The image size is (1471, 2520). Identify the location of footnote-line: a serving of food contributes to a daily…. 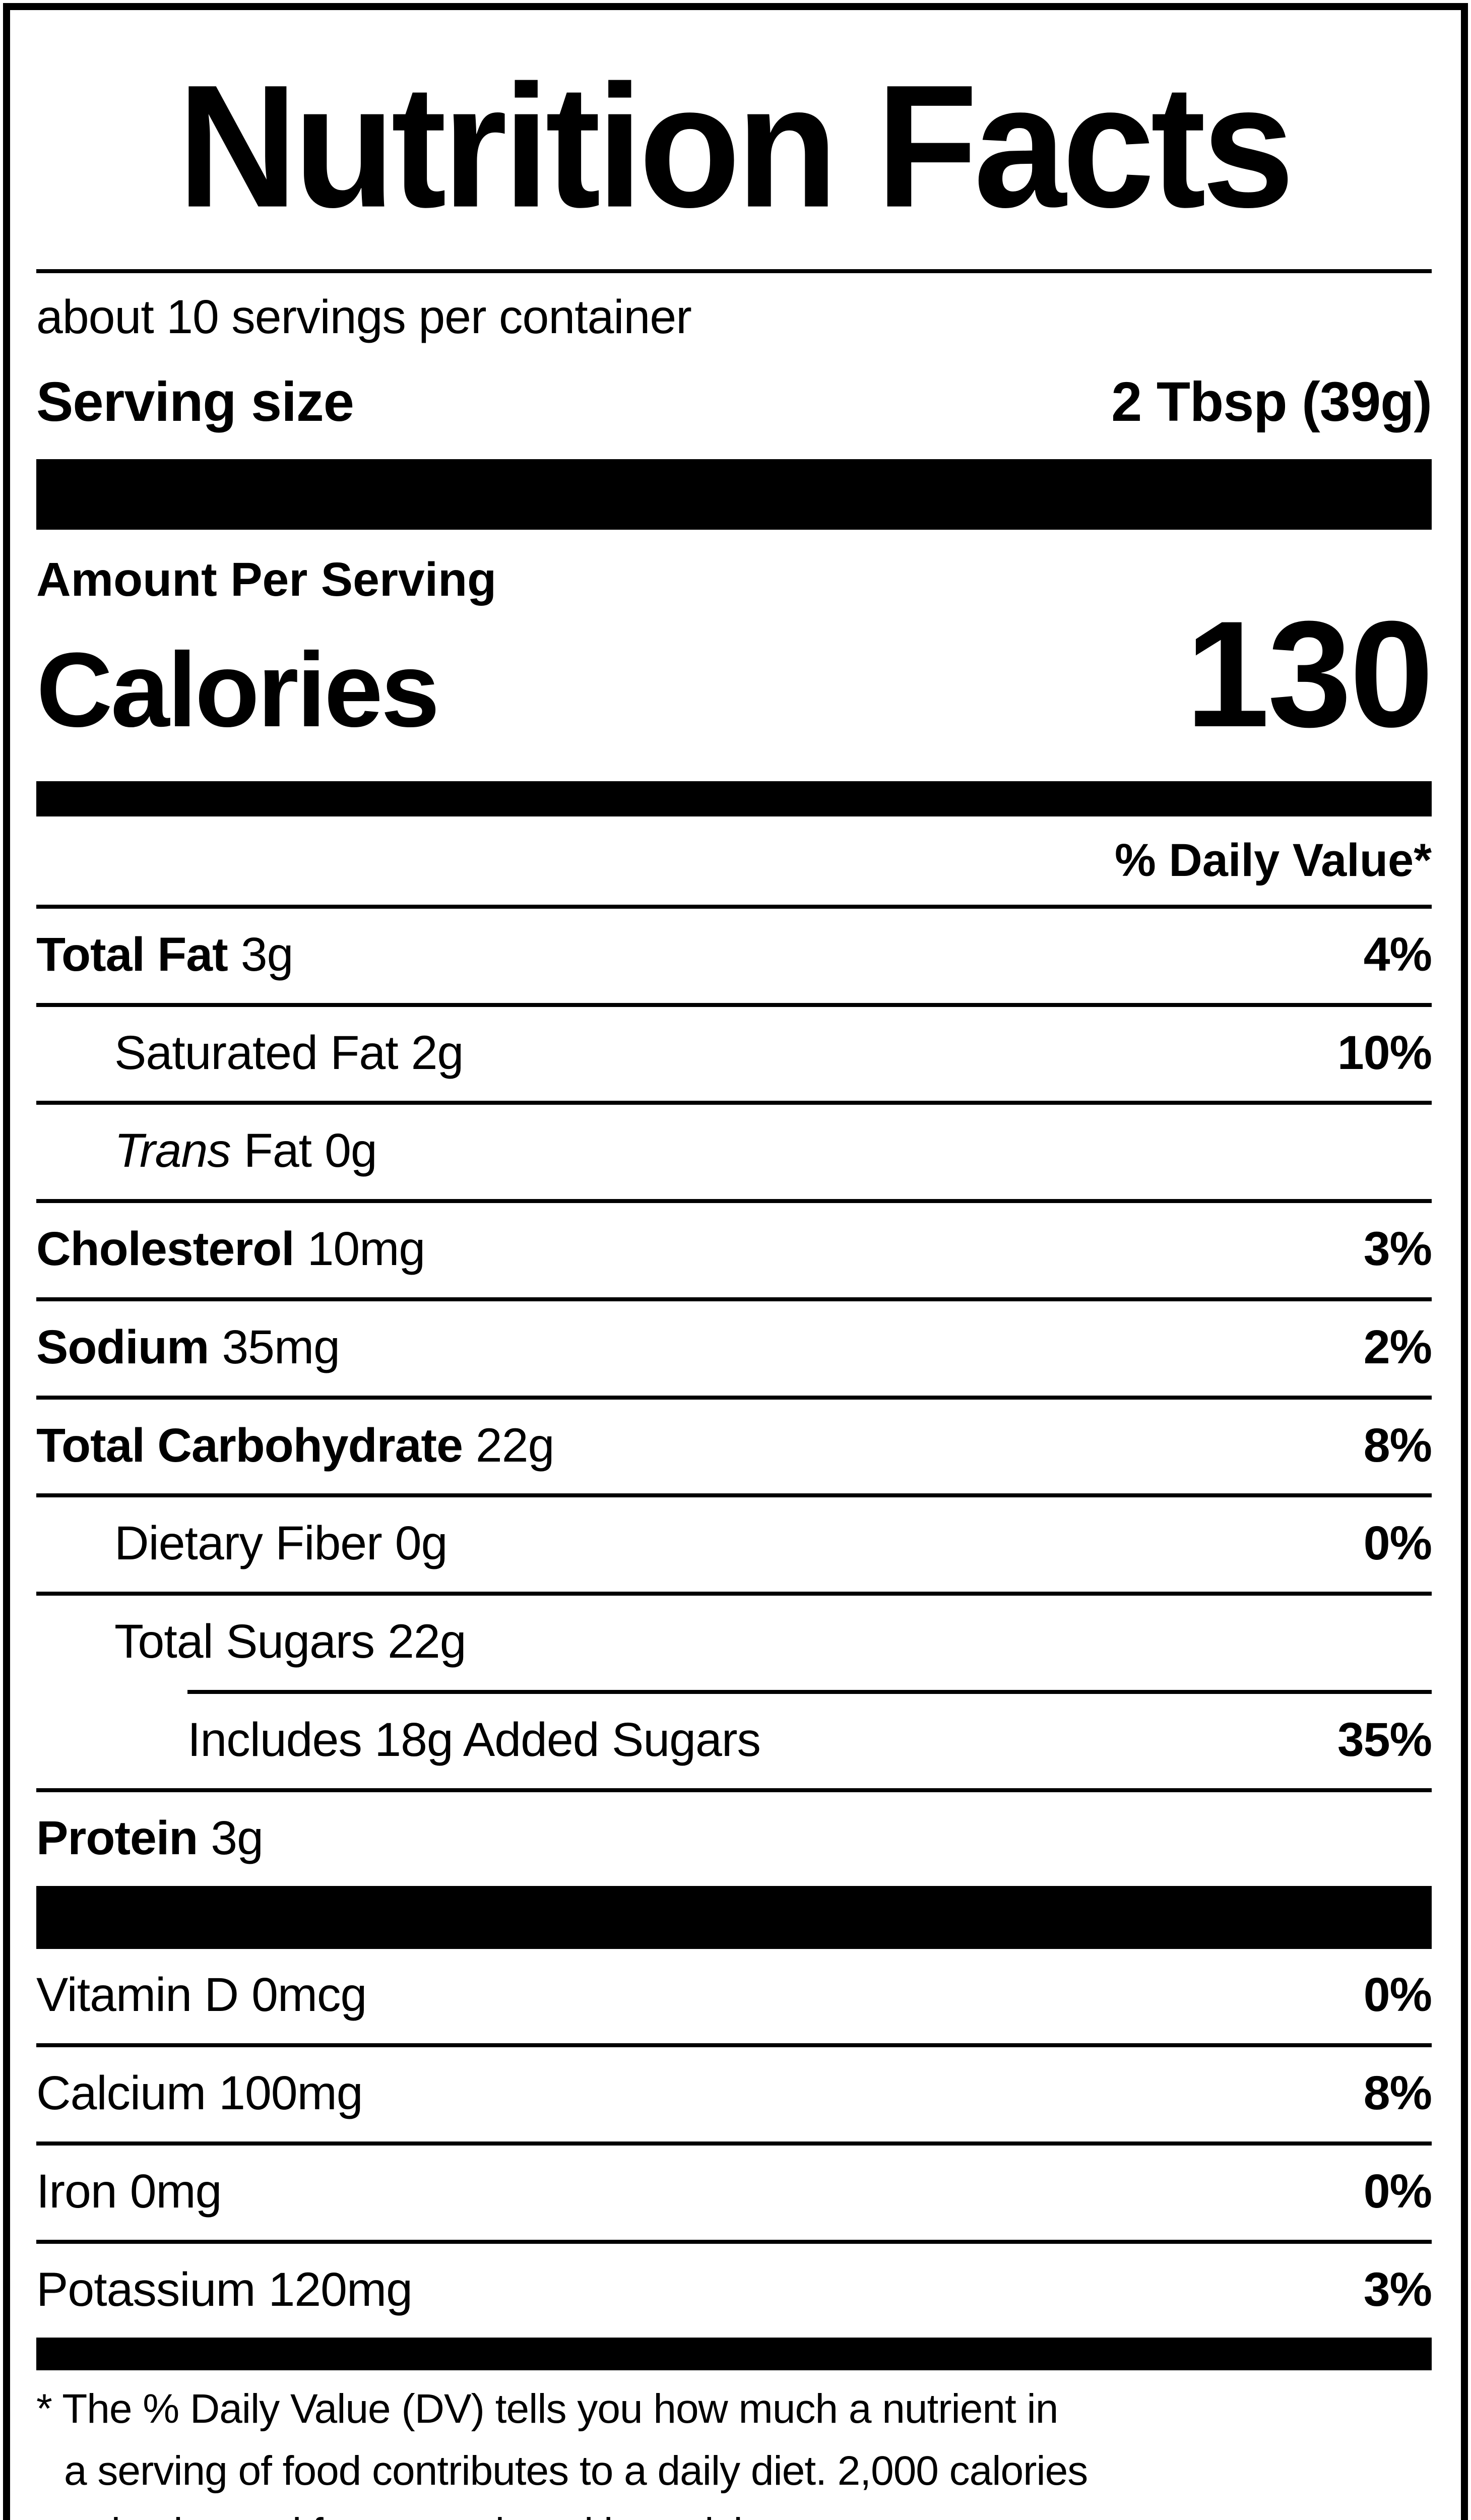
(576, 2471).